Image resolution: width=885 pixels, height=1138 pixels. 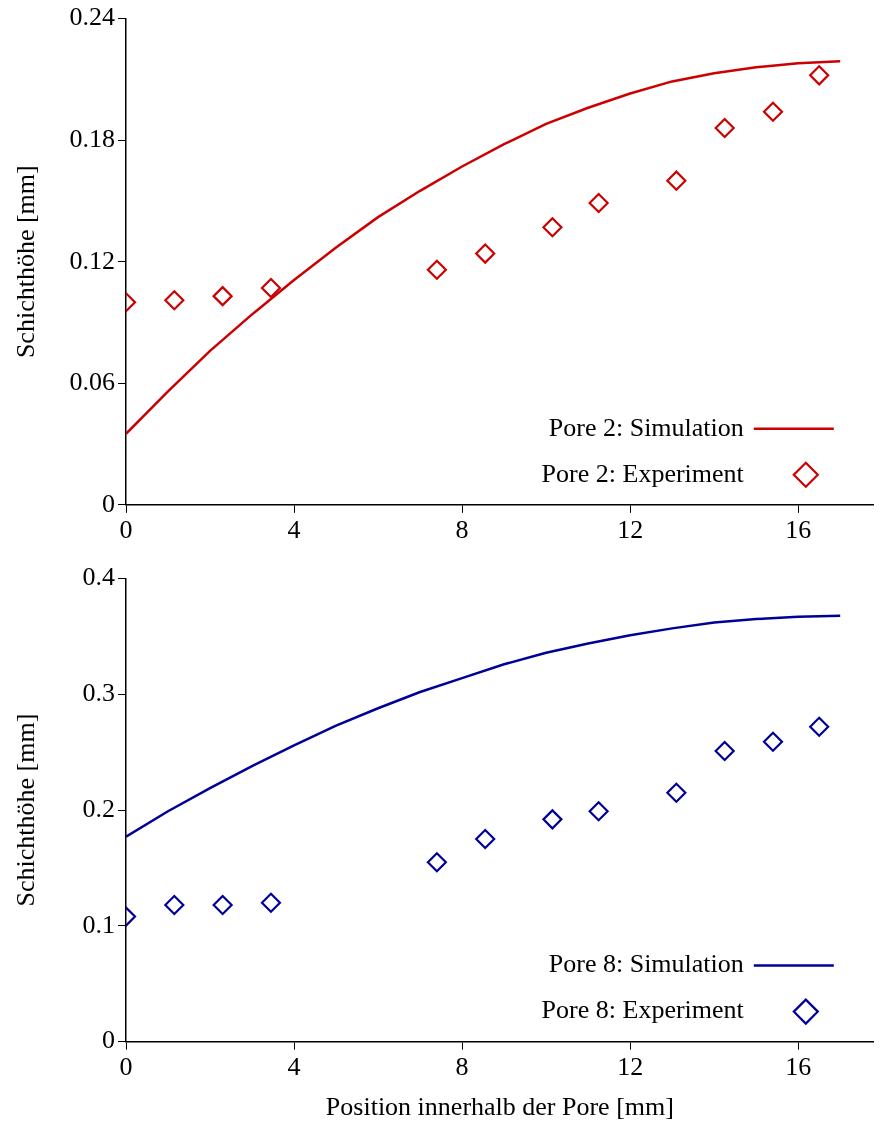 I want to click on legend-label: Pore 2: Simulation, so click(x=646, y=427).